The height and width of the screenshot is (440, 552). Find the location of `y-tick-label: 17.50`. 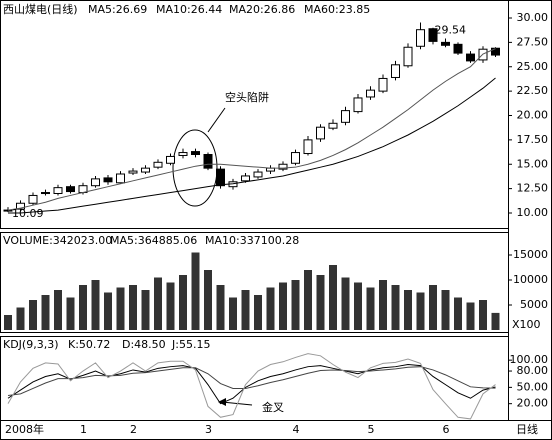

y-tick-label: 17.50 is located at coordinates (533, 139).